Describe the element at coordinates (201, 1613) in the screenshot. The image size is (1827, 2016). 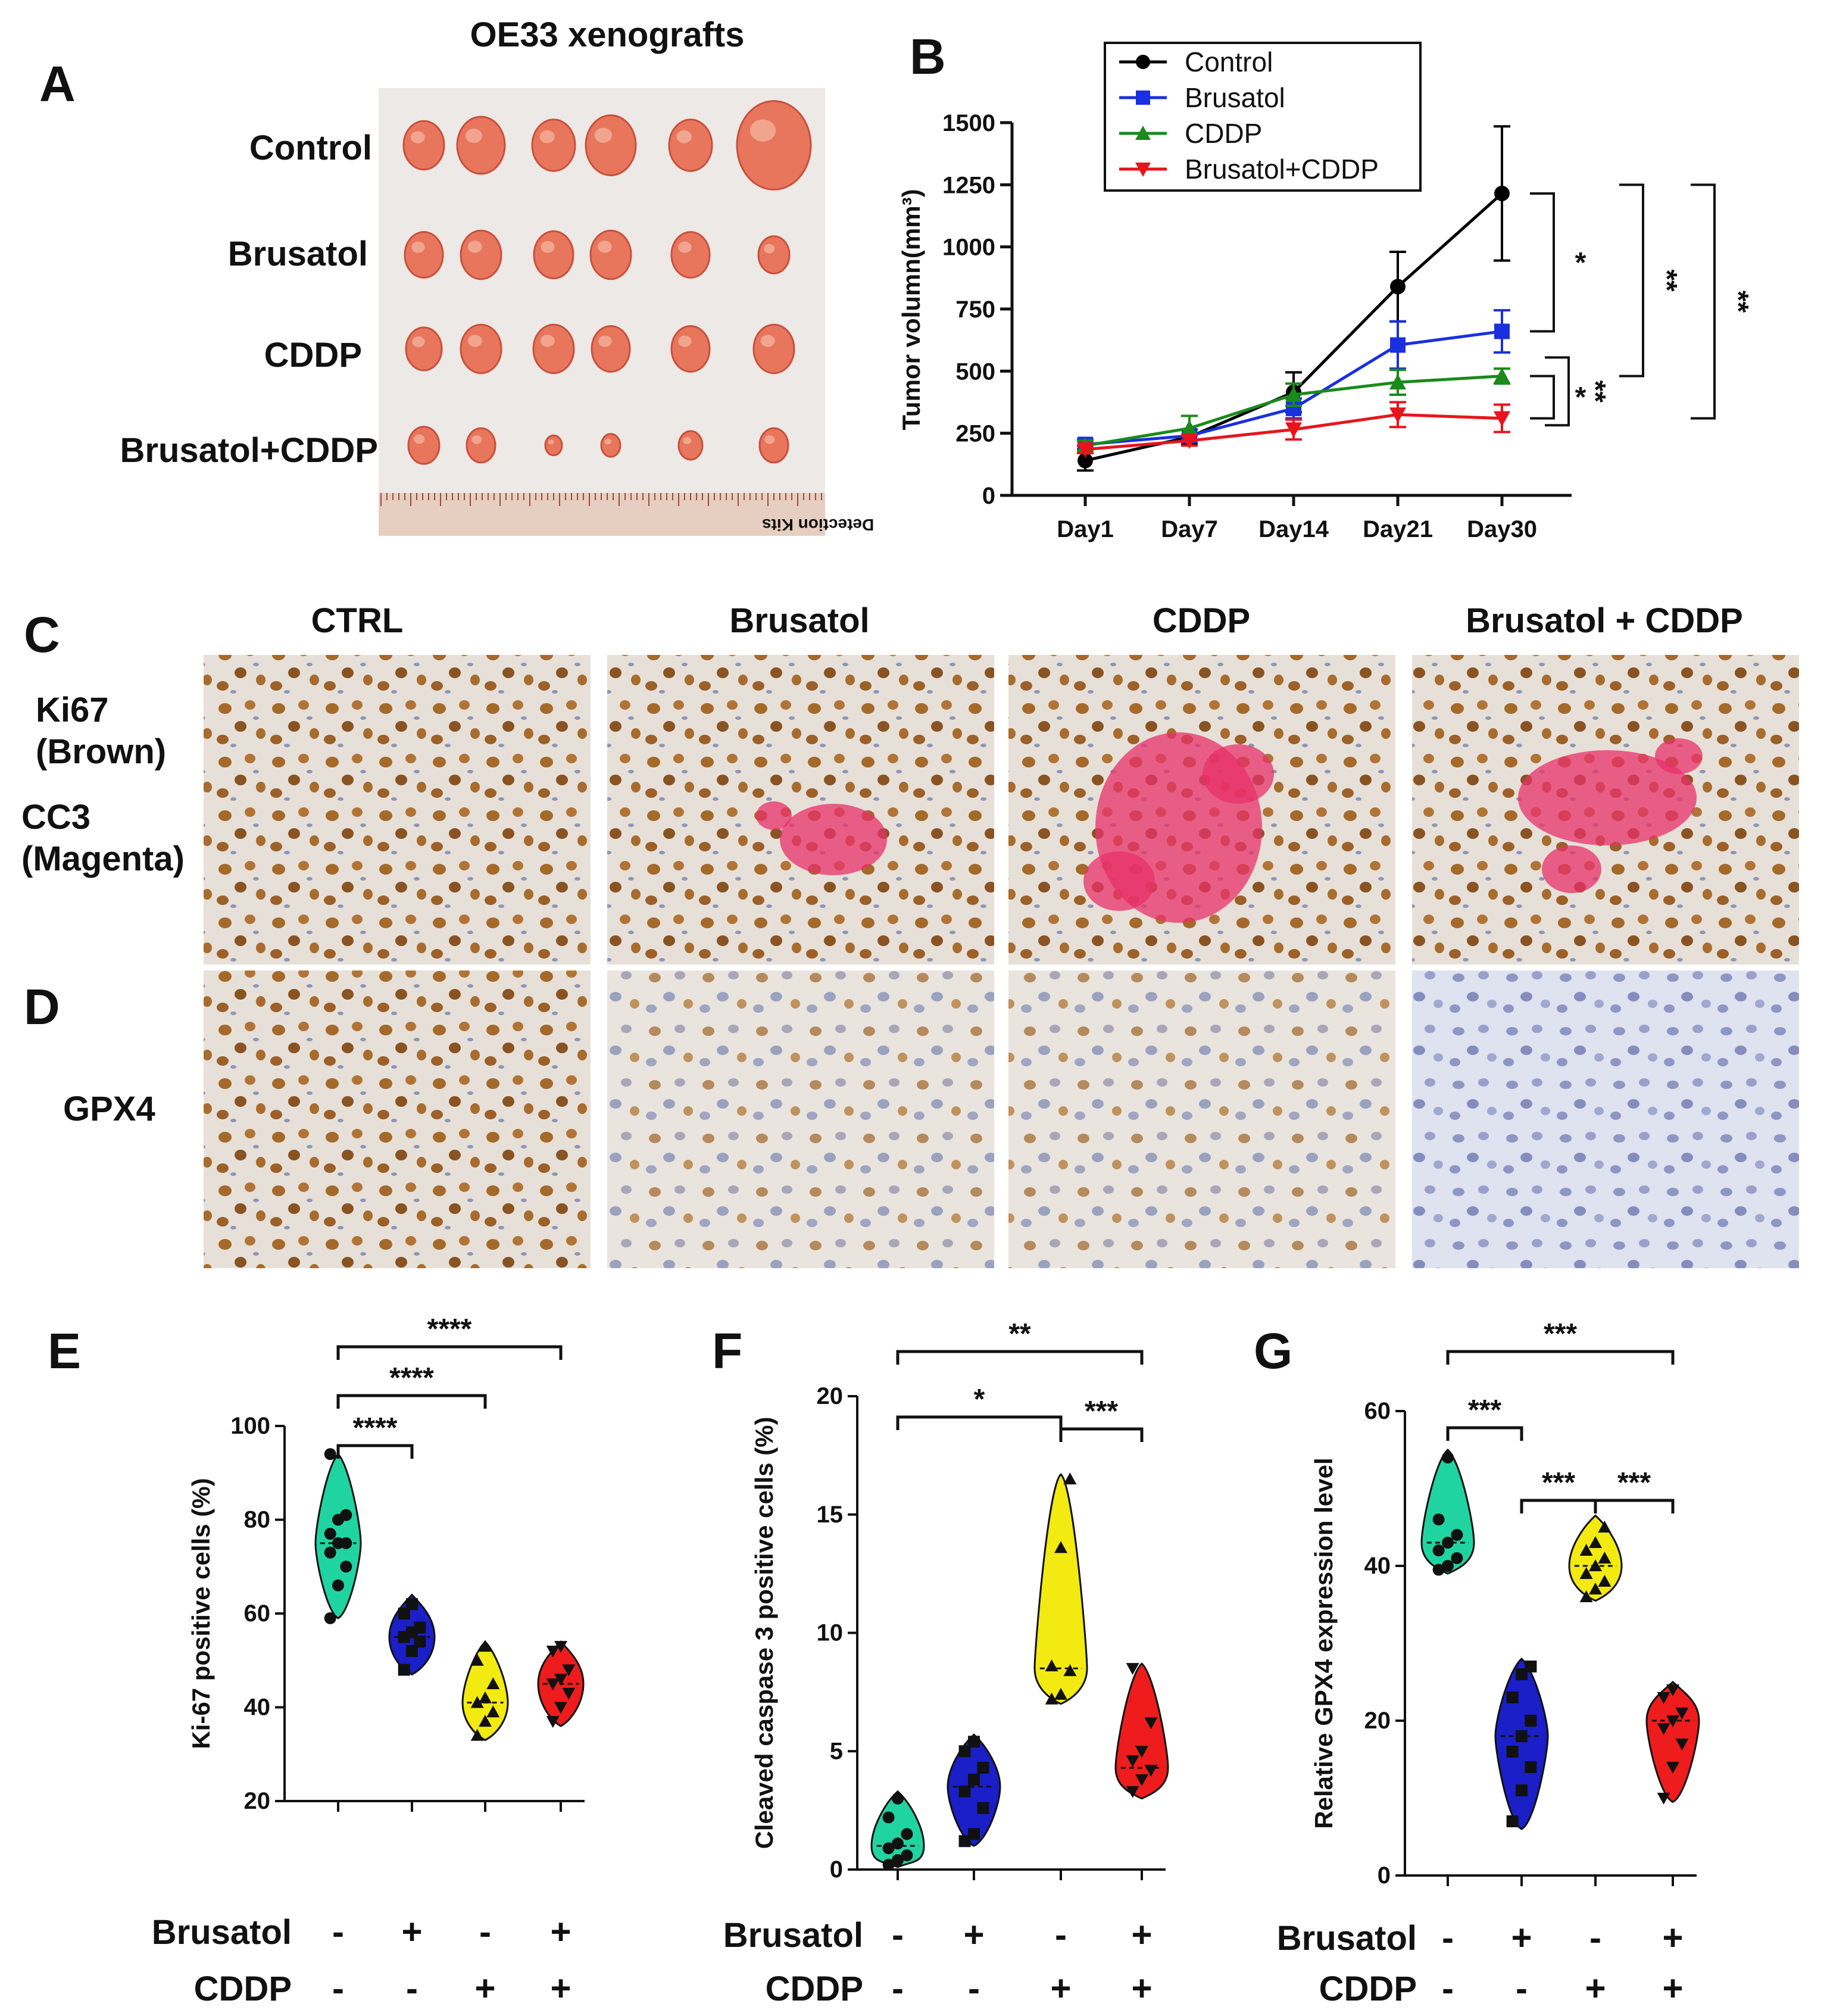
I see `y-axis-title: Ki-67 positive cells (%)` at that location.